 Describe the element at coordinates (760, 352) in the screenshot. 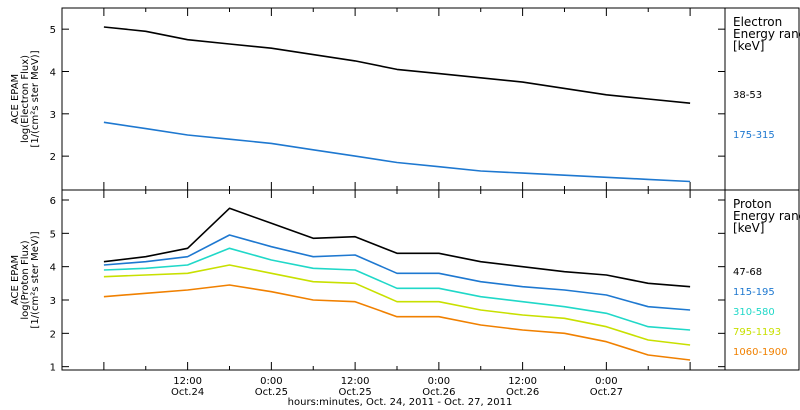

I see `legend-item-1060-1900: 1060-1900` at that location.